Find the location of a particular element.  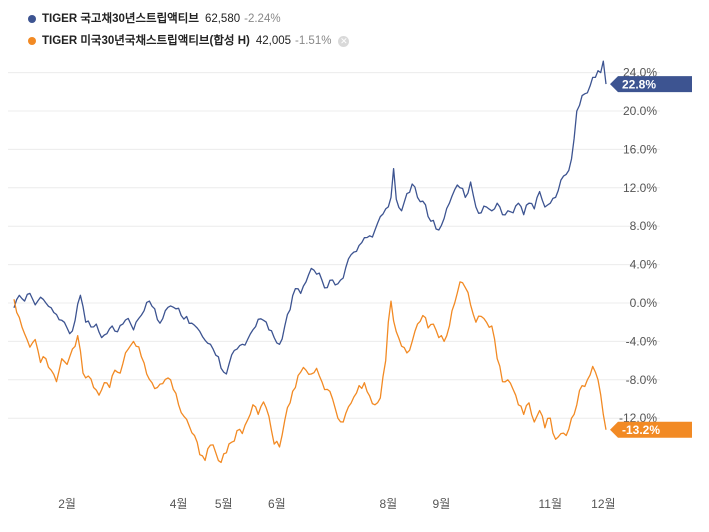

x-tick-label: 8월 is located at coordinates (388, 504).